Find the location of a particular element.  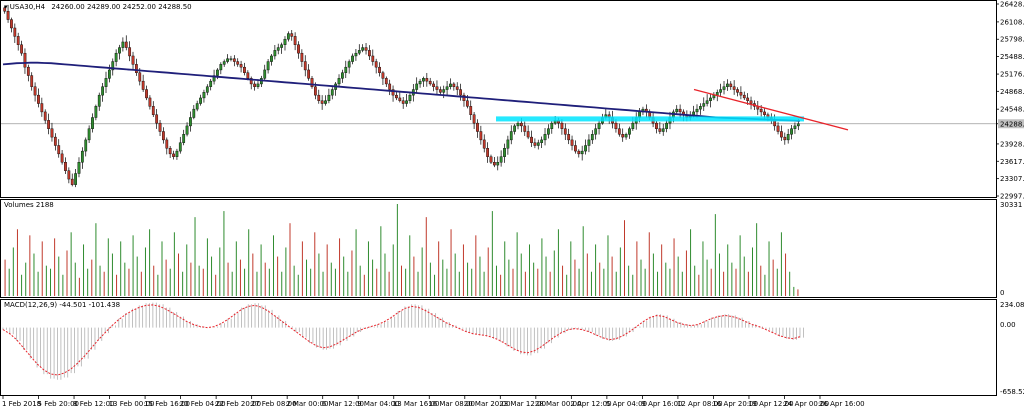

dropdown-triangle-icon: ▾ is located at coordinates (7, 7).